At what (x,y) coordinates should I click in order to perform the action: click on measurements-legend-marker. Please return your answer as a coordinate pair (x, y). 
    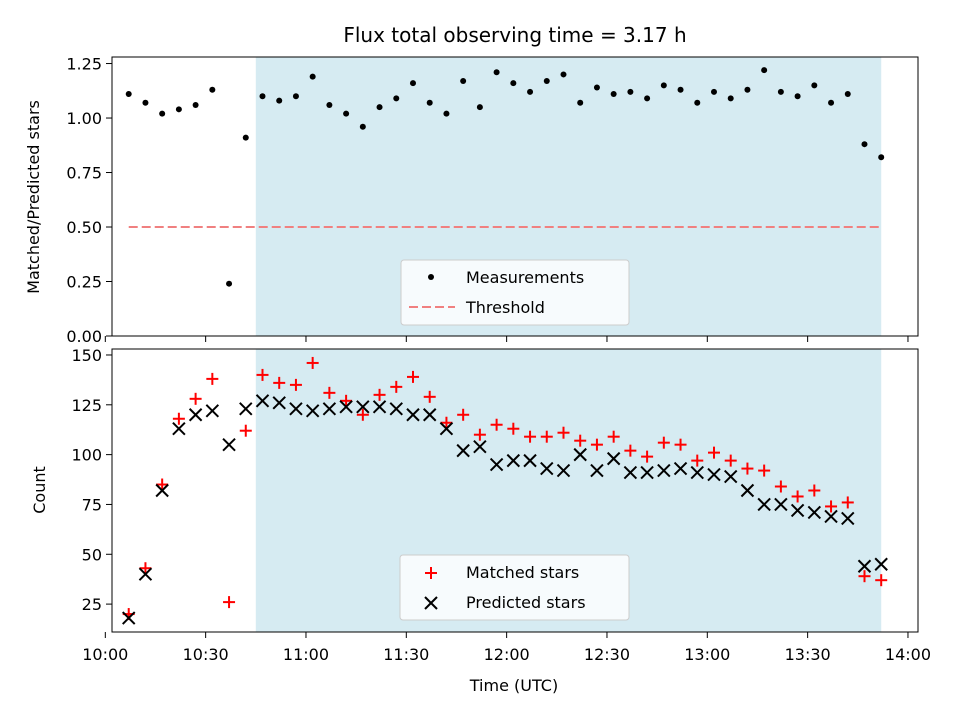
    Looking at the image, I should click on (431, 277).